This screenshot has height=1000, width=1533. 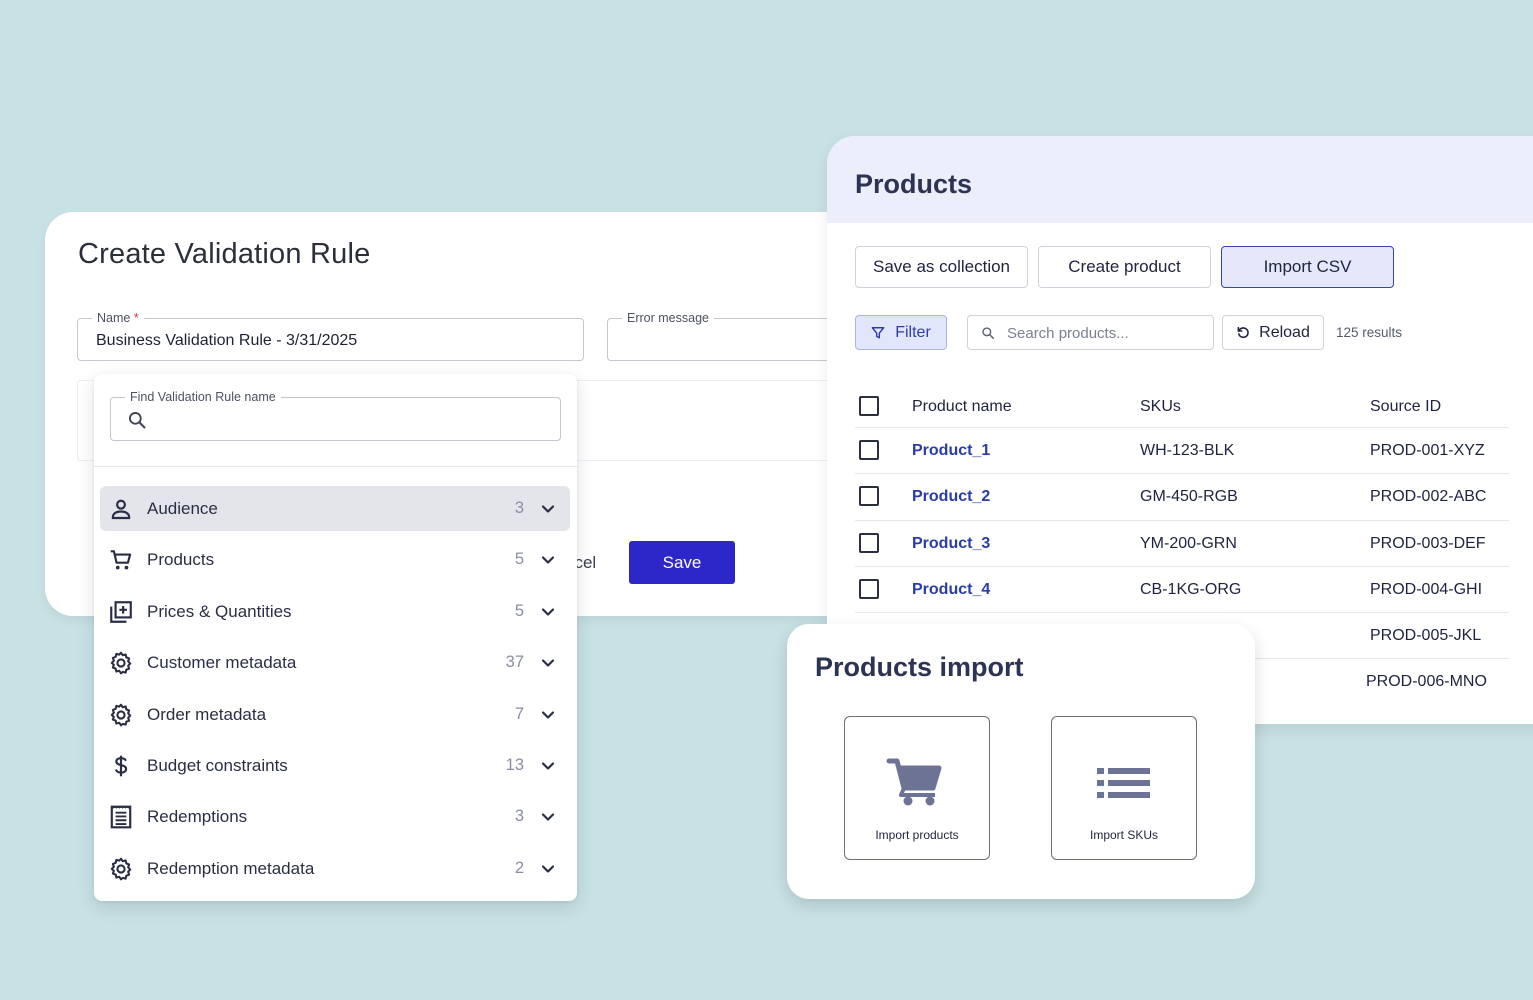 I want to click on category-label: Customer metadata, so click(x=222, y=663).